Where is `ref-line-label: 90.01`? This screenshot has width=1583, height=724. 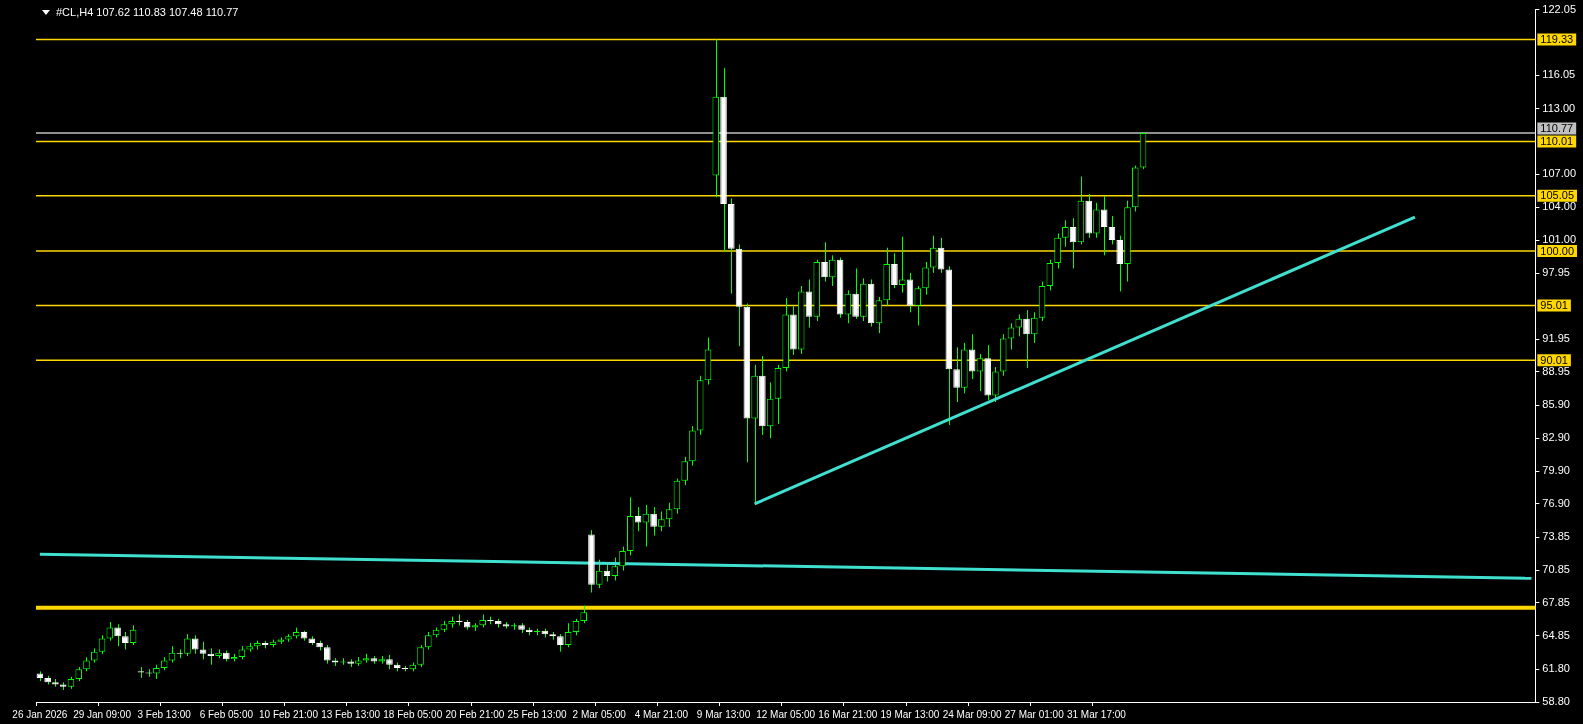 ref-line-label: 90.01 is located at coordinates (1554, 359).